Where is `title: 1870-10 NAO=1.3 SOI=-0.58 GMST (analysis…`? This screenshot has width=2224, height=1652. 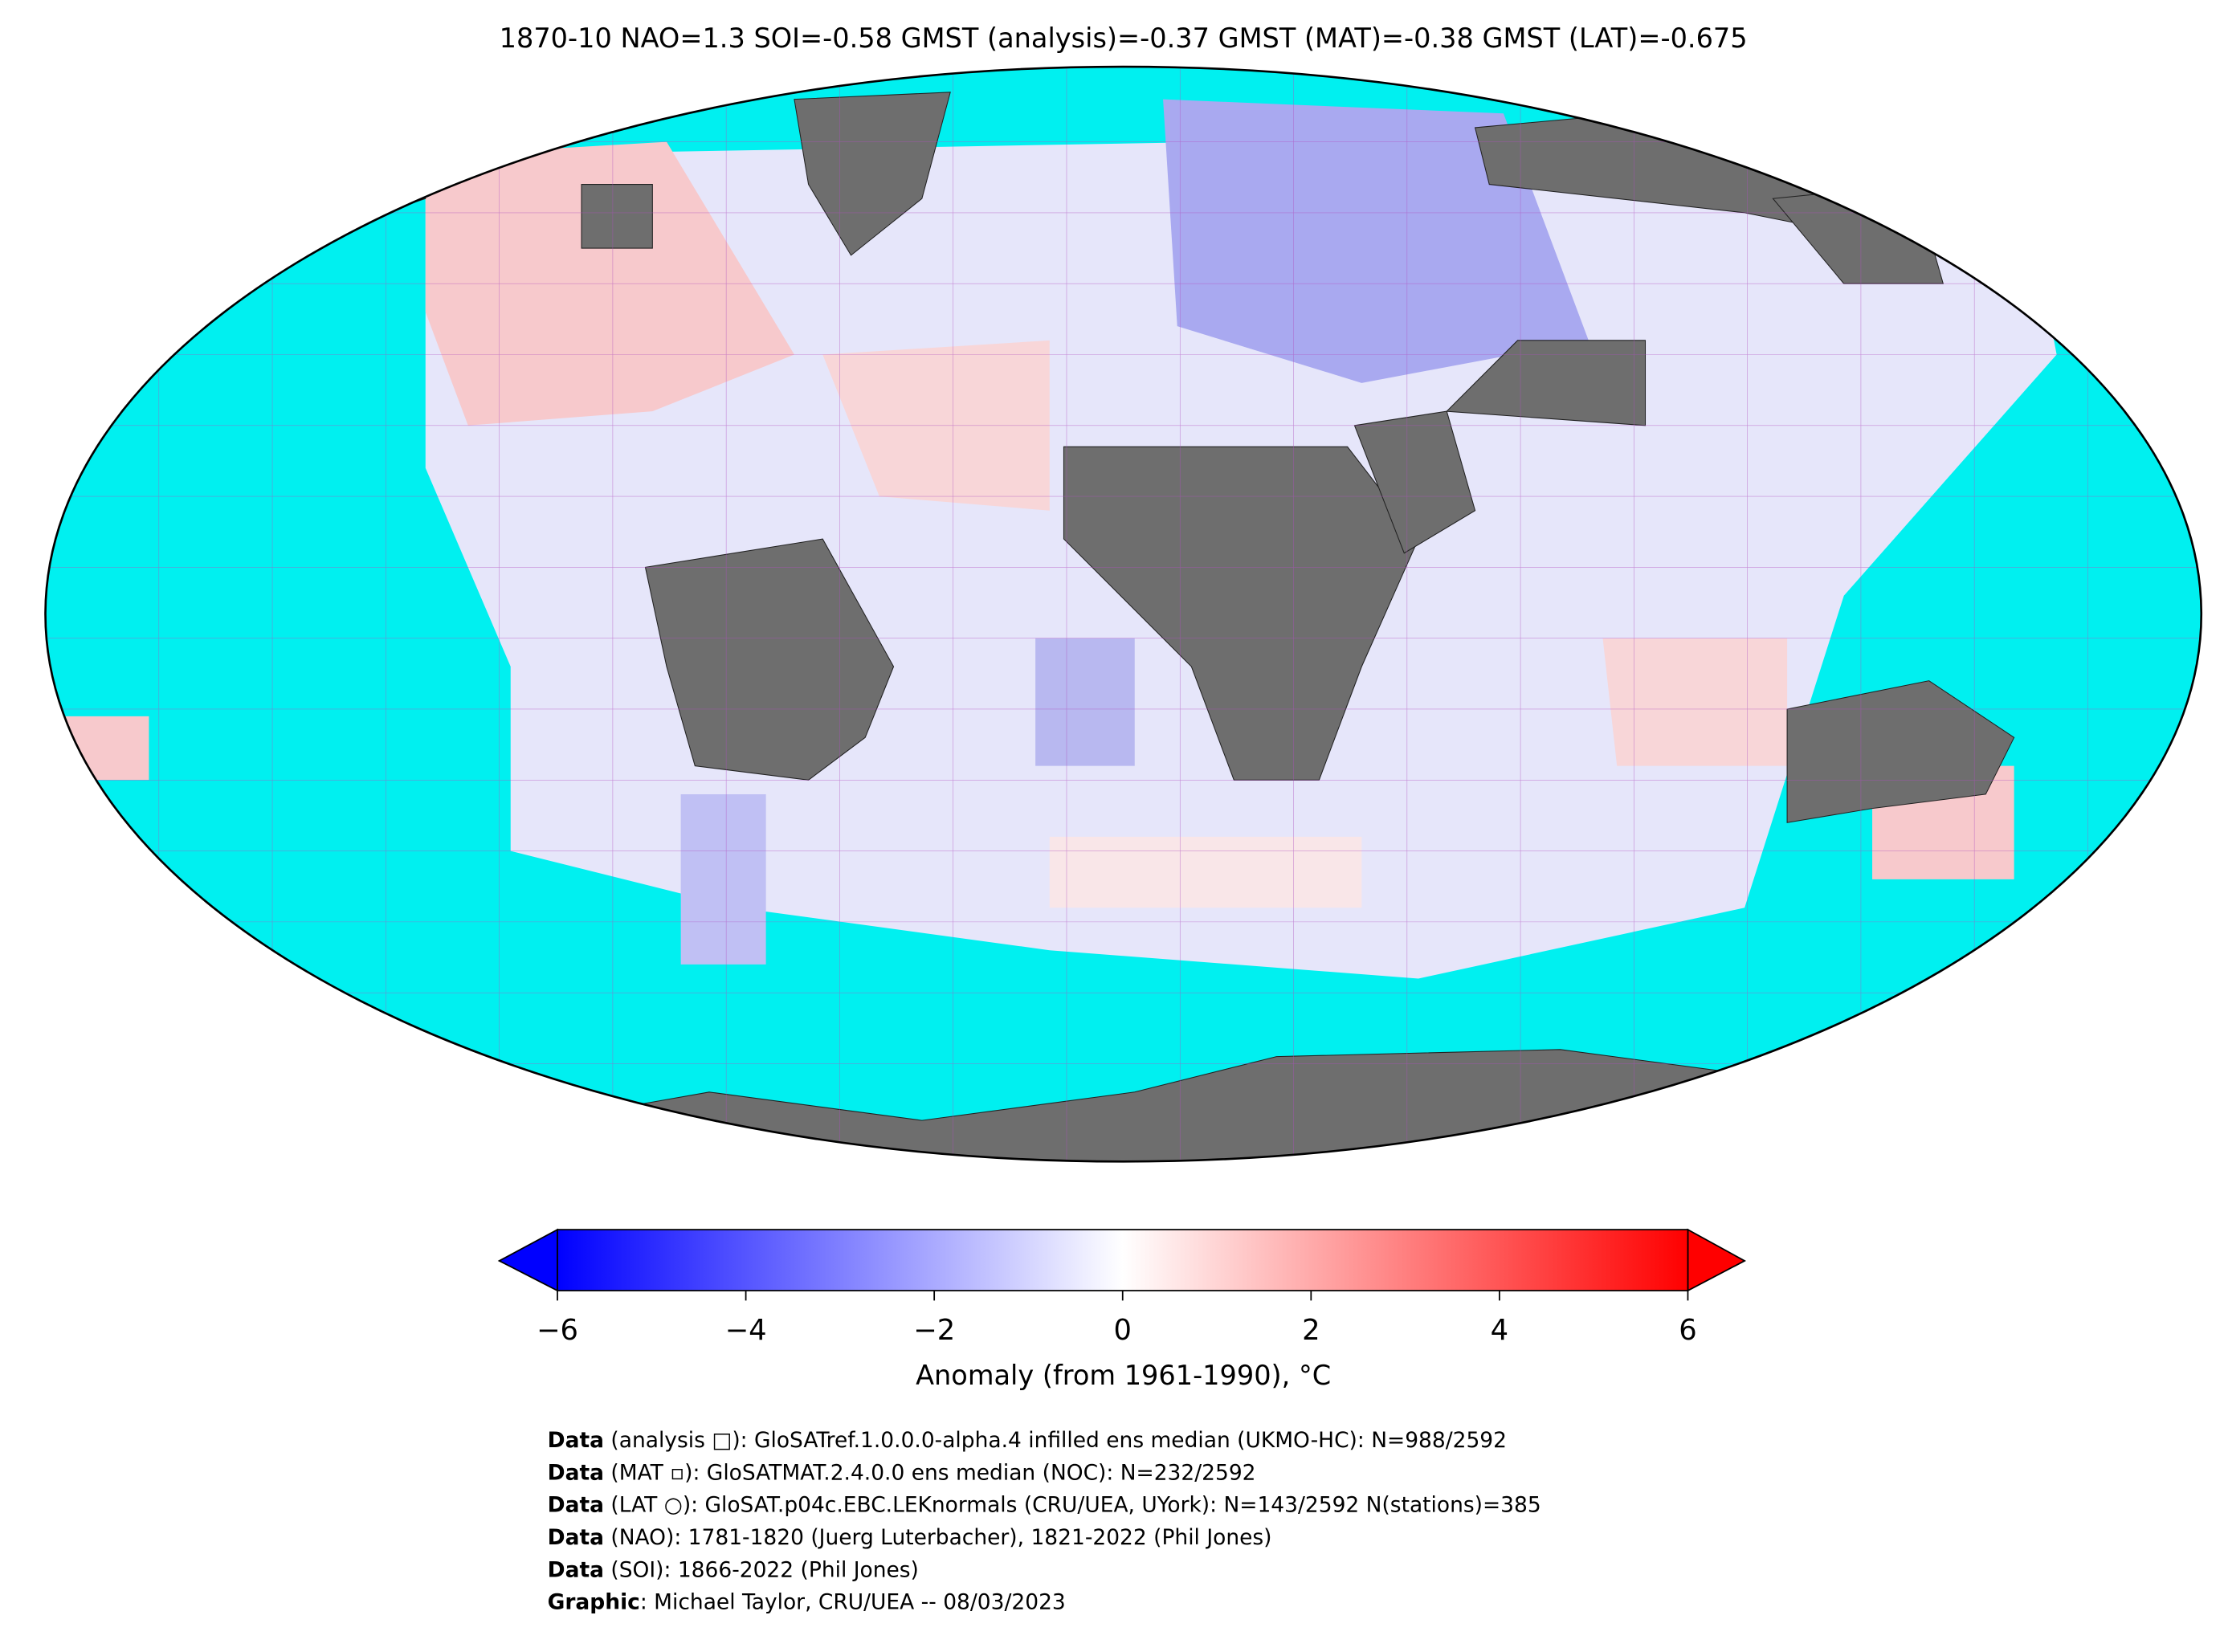 title: 1870-10 NAO=1.3 SOI=-0.58 GMST (analysis… is located at coordinates (1124, 38).